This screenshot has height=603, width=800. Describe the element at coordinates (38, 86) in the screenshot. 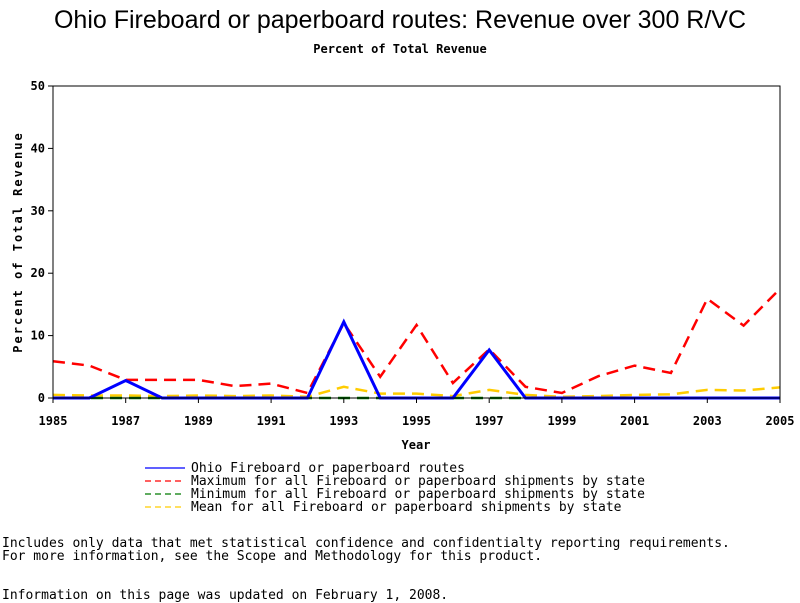

I see `y-tick-label: 50` at that location.